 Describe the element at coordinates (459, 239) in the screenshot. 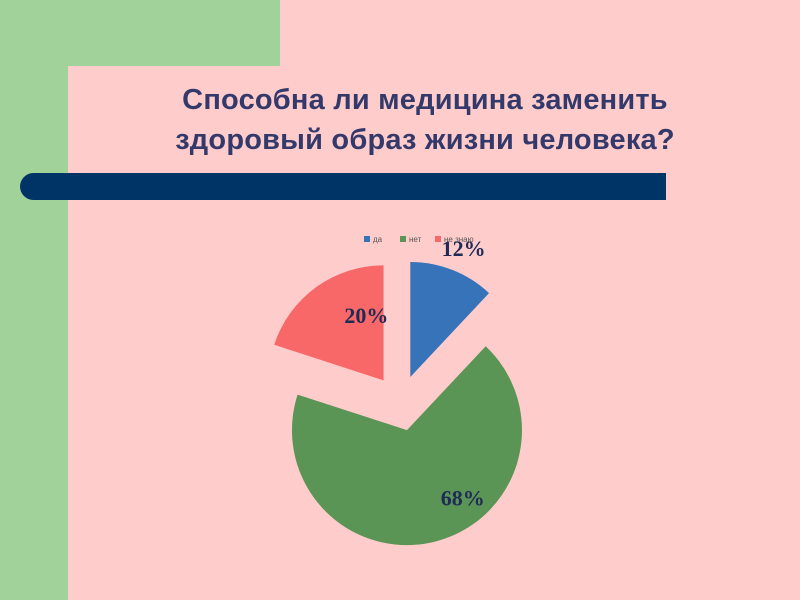

I see `legend-label-3: не знаю` at that location.